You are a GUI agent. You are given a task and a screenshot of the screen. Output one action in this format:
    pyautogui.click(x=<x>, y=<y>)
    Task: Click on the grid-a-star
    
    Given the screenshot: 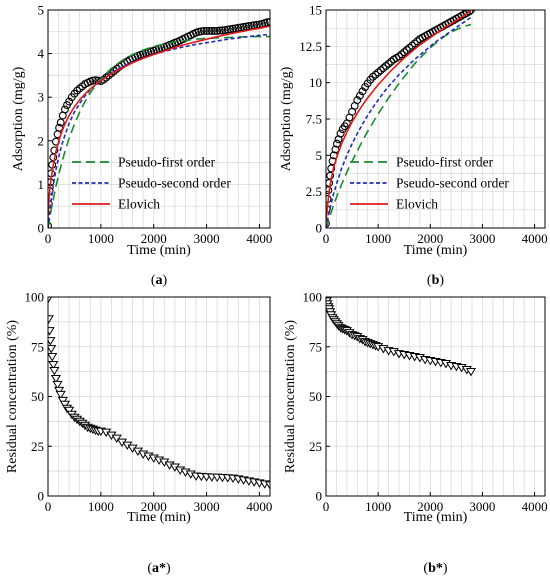 What is the action you would take?
    pyautogui.click(x=159, y=396)
    